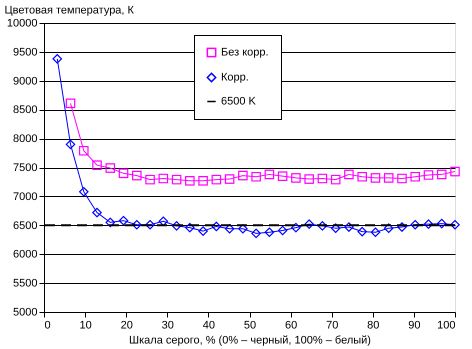 The width and height of the screenshot is (472, 349). What do you see at coordinates (25, 139) in the screenshot?
I see `y-tick-label: 8000` at bounding box center [25, 139].